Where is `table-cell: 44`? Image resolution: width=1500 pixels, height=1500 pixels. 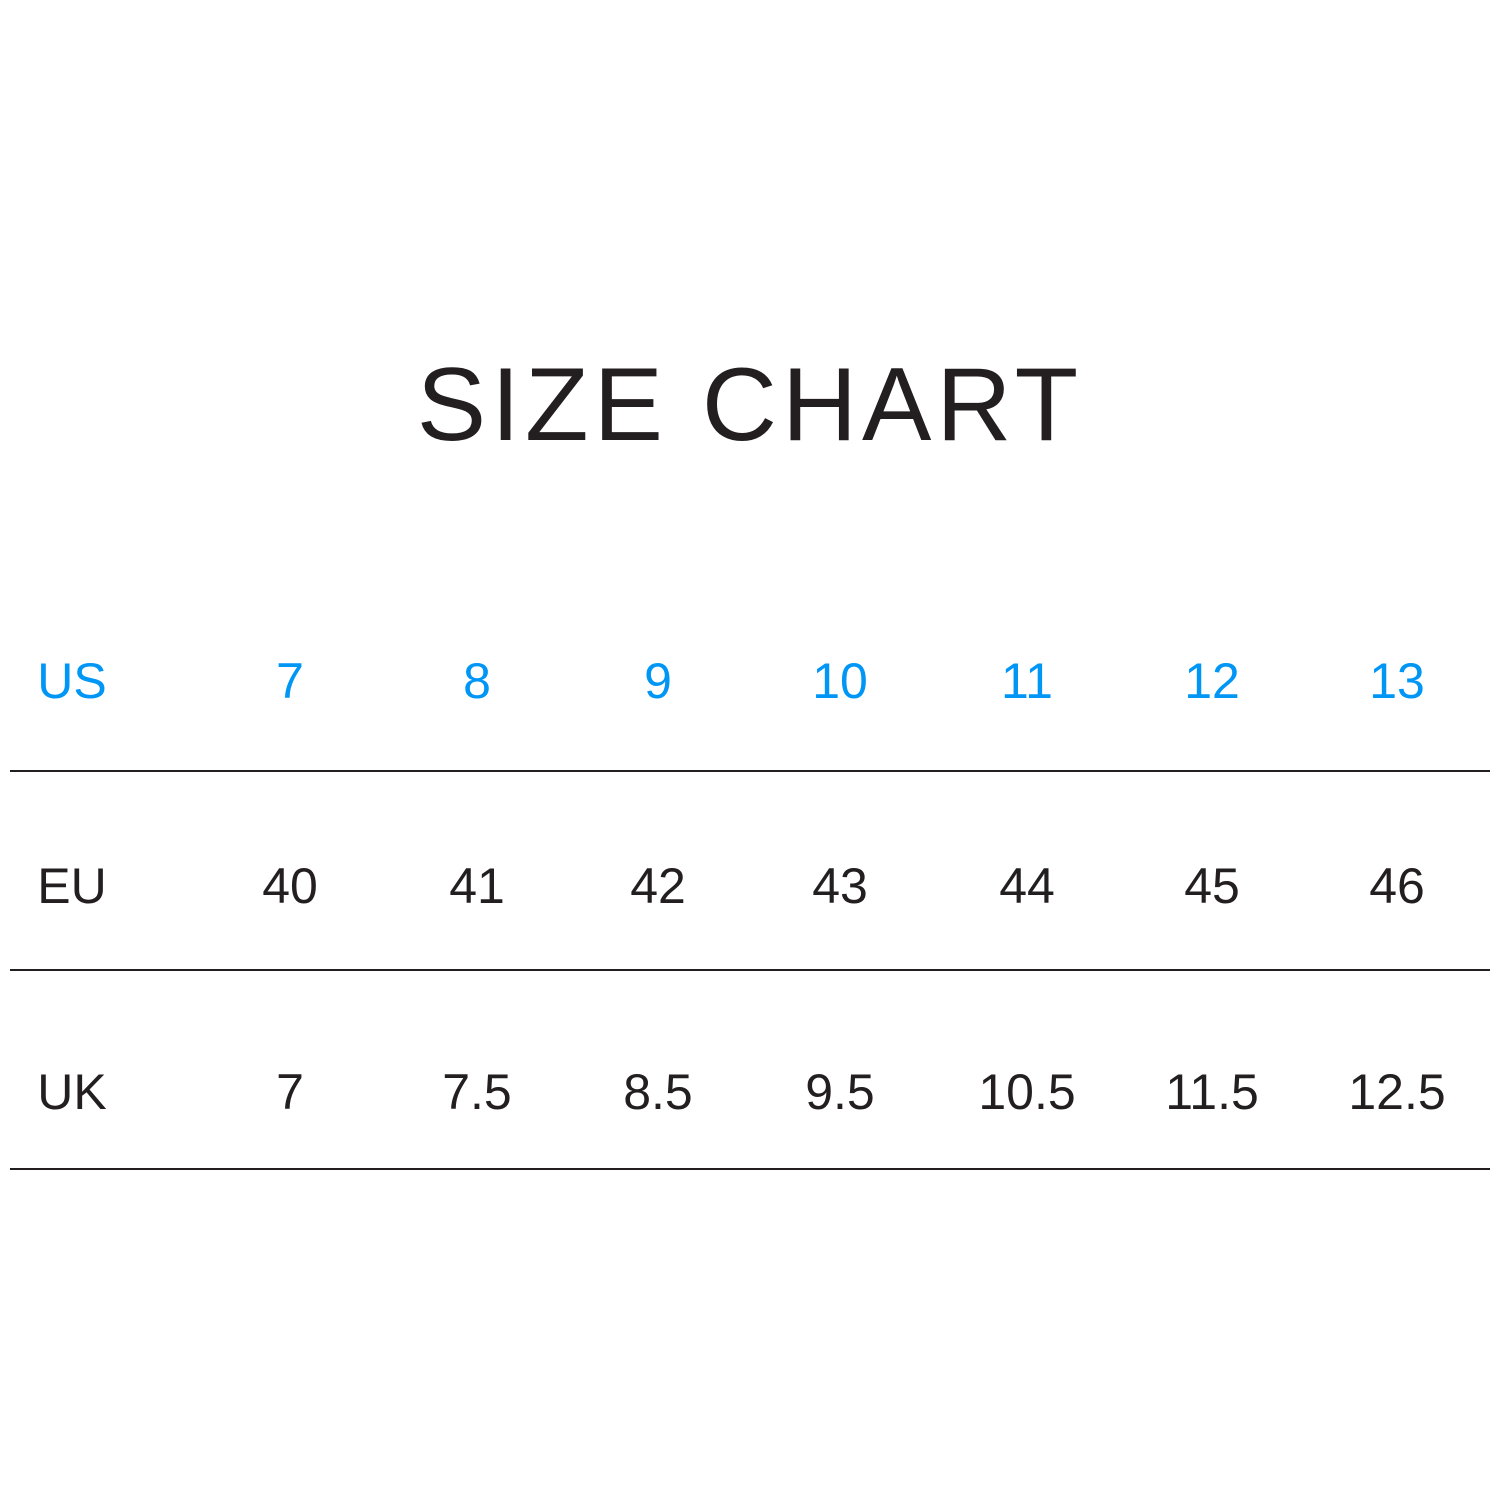 table-cell: 44 is located at coordinates (1027, 886).